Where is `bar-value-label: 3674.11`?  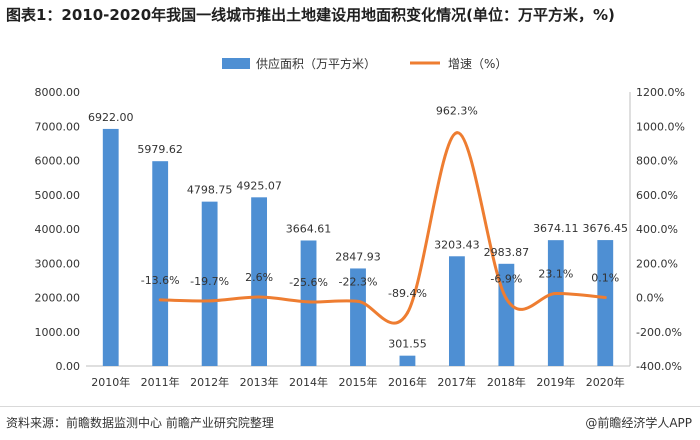
bar-value-label: 3674.11 is located at coordinates (556, 228).